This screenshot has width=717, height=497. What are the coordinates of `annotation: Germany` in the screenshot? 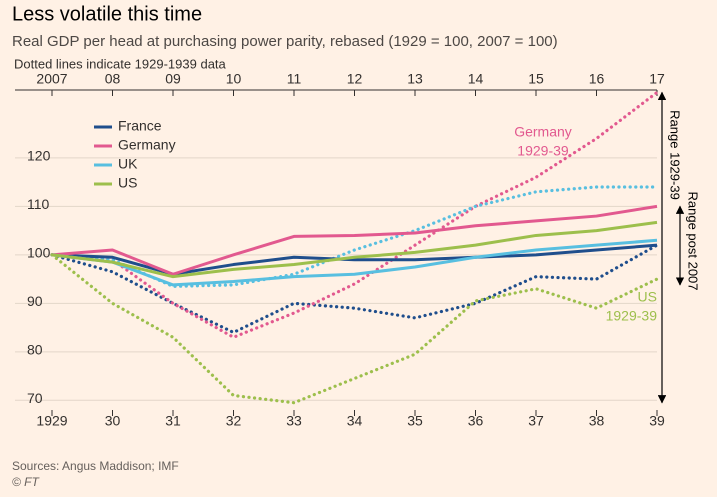 It's located at (543, 132).